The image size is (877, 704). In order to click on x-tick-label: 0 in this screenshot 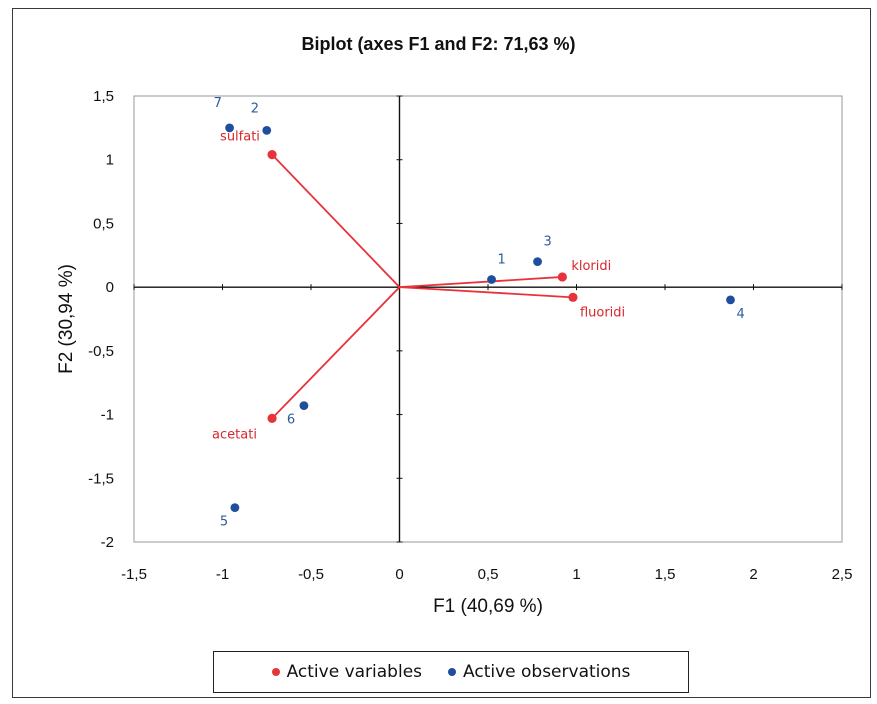, I will do `click(399, 574)`.